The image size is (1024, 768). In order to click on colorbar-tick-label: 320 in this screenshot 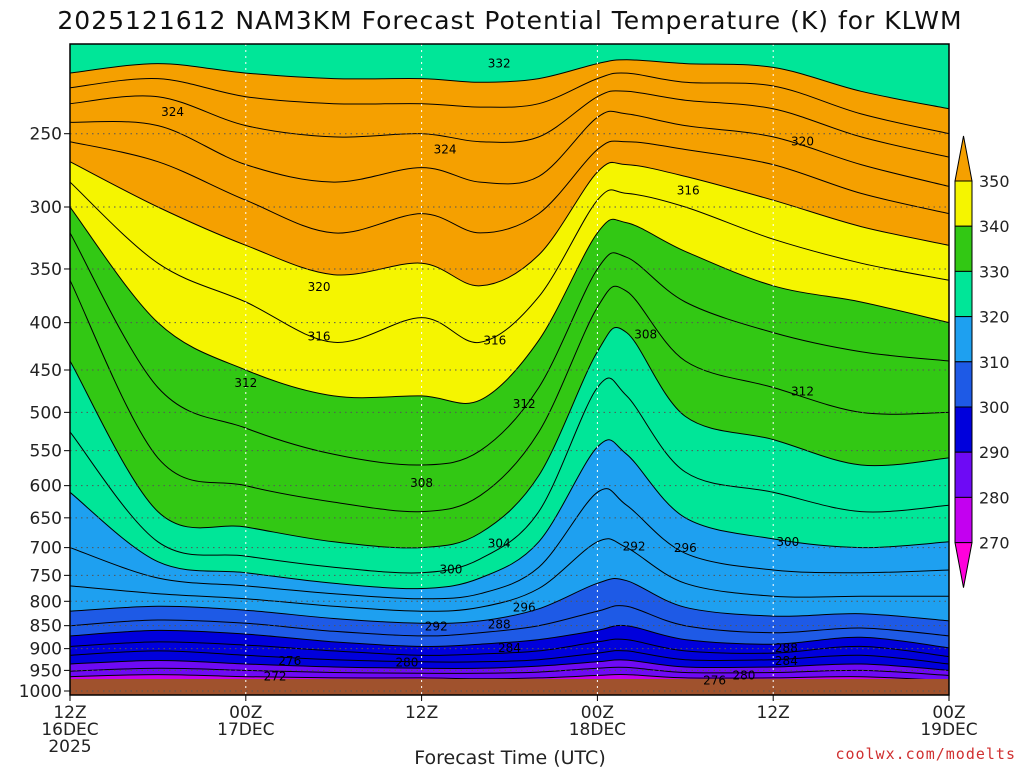, I will do `click(994, 317)`.